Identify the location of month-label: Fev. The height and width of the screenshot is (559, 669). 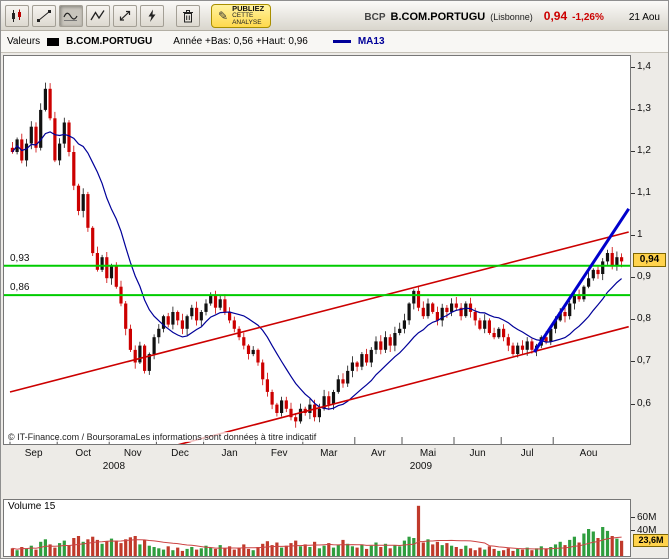
(279, 453).